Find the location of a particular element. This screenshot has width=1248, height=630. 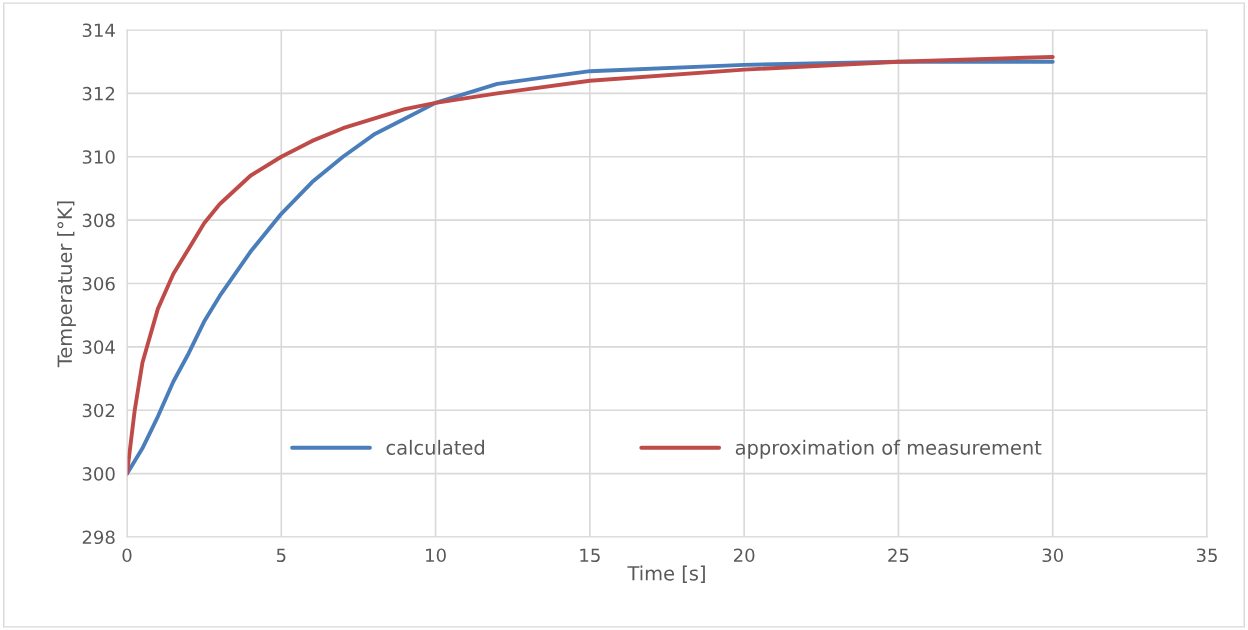

x-tick-label: 0 is located at coordinates (127, 555).